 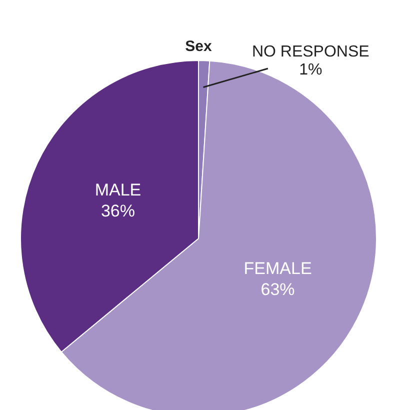 What do you see at coordinates (278, 268) in the screenshot?
I see `slice-label: FEMALE` at bounding box center [278, 268].